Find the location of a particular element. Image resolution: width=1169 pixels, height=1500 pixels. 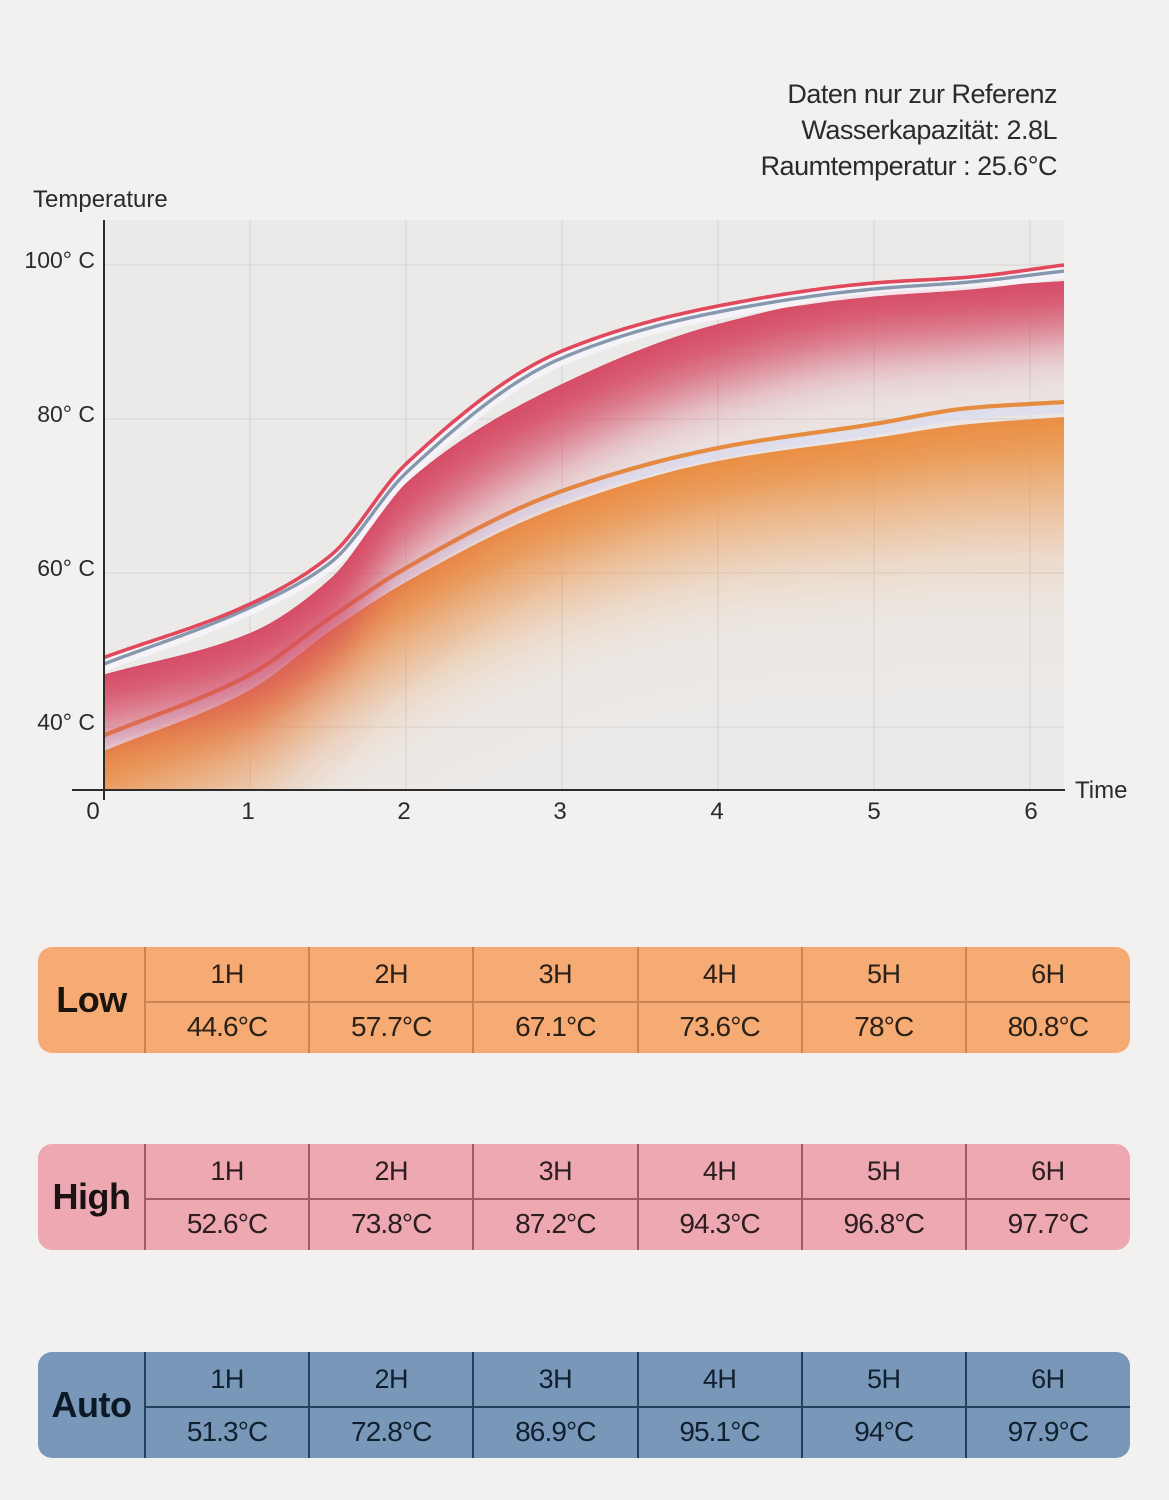

svg-text: Wasserkapazität: 2.8L is located at coordinates (929, 130).